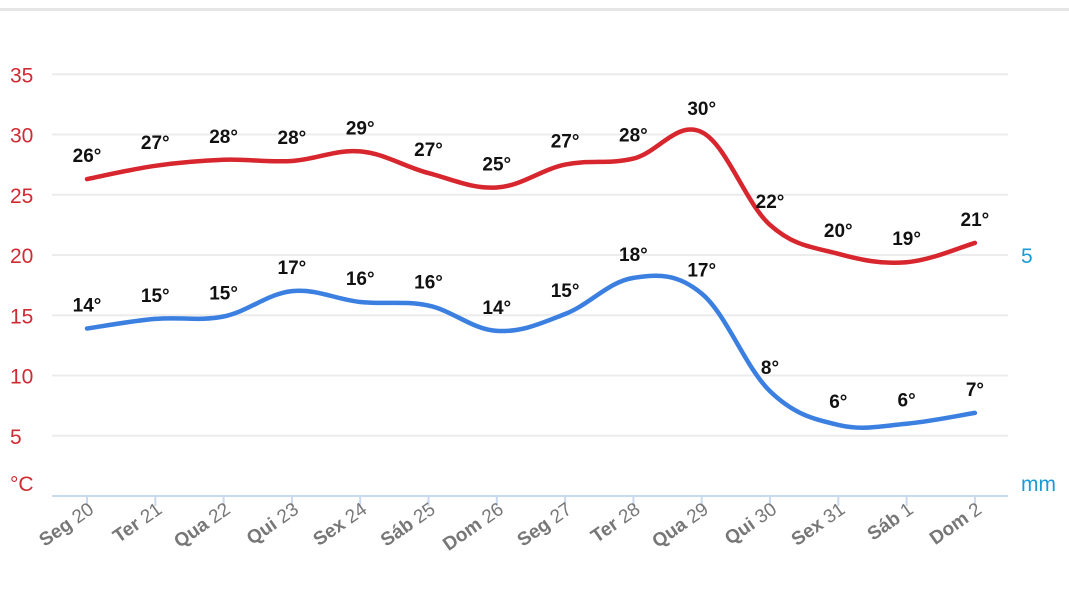 This screenshot has width=1069, height=600. I want to click on y-tick-label: 5, so click(16, 437).